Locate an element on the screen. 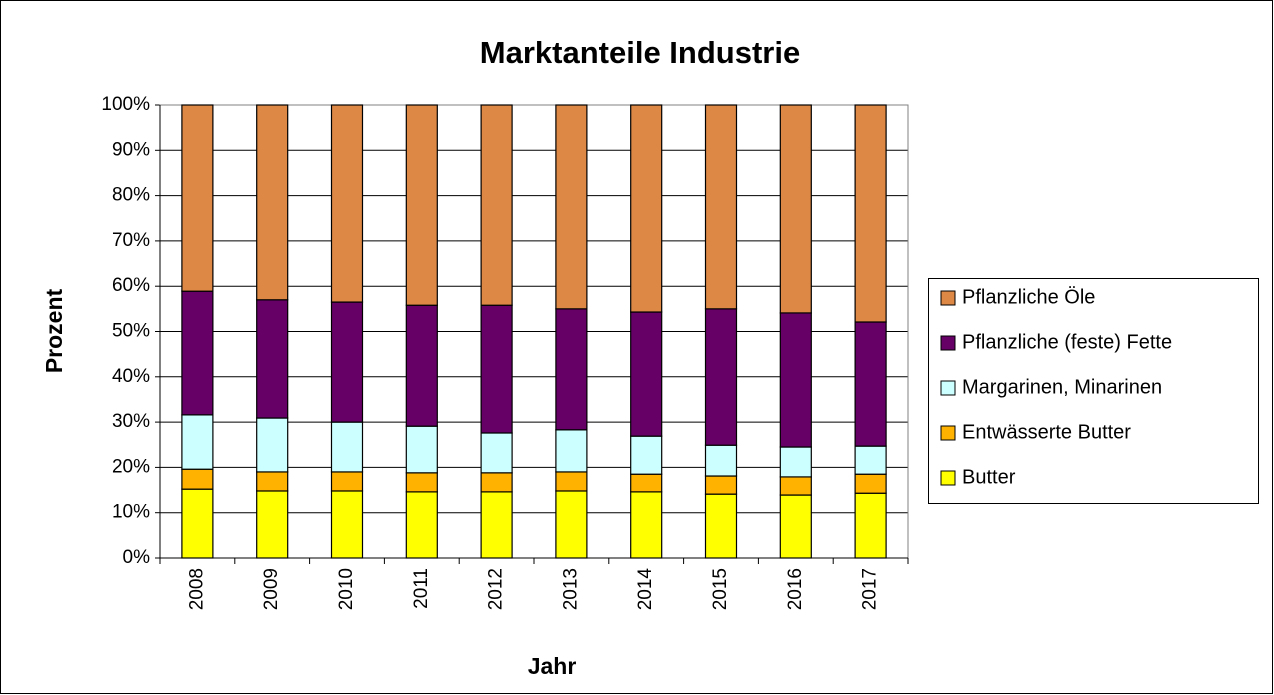 The height and width of the screenshot is (695, 1274). x-tick-label: 2008 is located at coordinates (196, 589).